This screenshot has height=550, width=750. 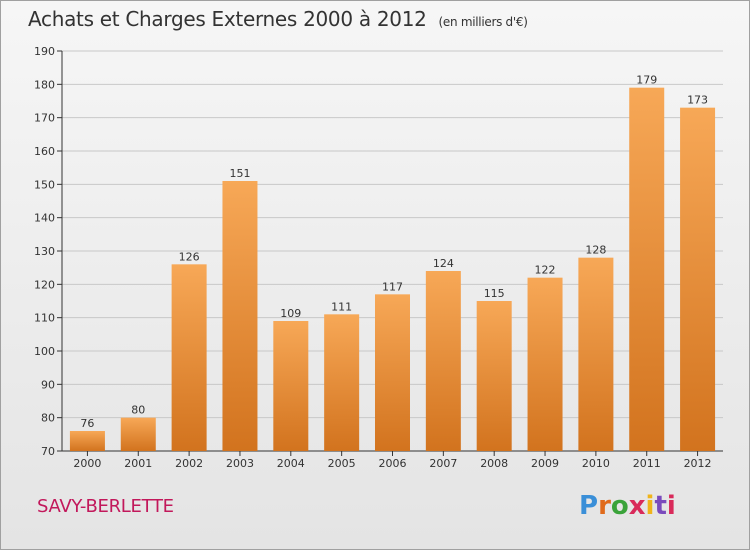 I want to click on x-tick-label: 2005, so click(x=342, y=463).